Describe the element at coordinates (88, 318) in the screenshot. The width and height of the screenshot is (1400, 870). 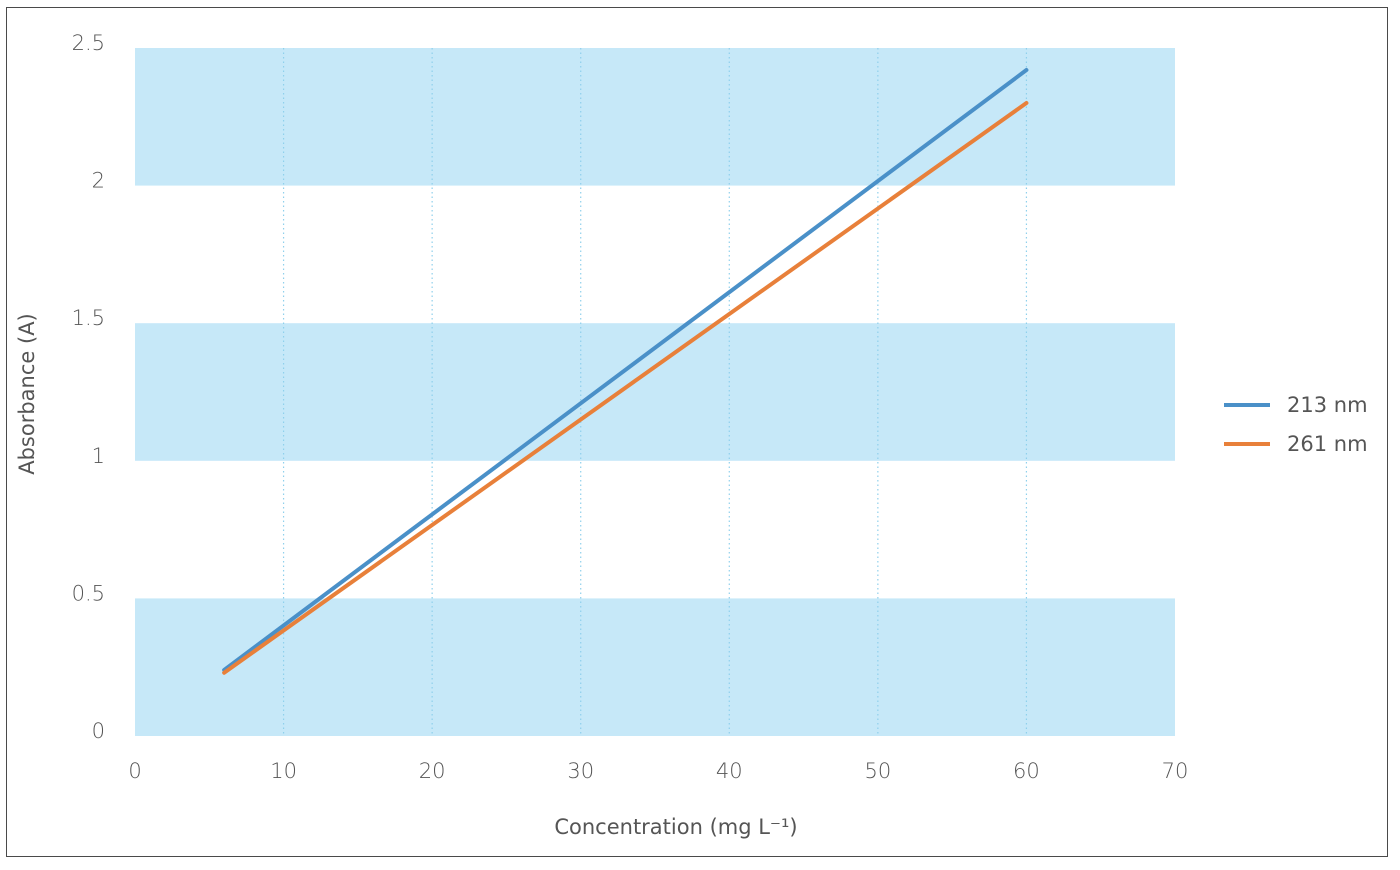
I see `y-tick-label: 1.5` at that location.